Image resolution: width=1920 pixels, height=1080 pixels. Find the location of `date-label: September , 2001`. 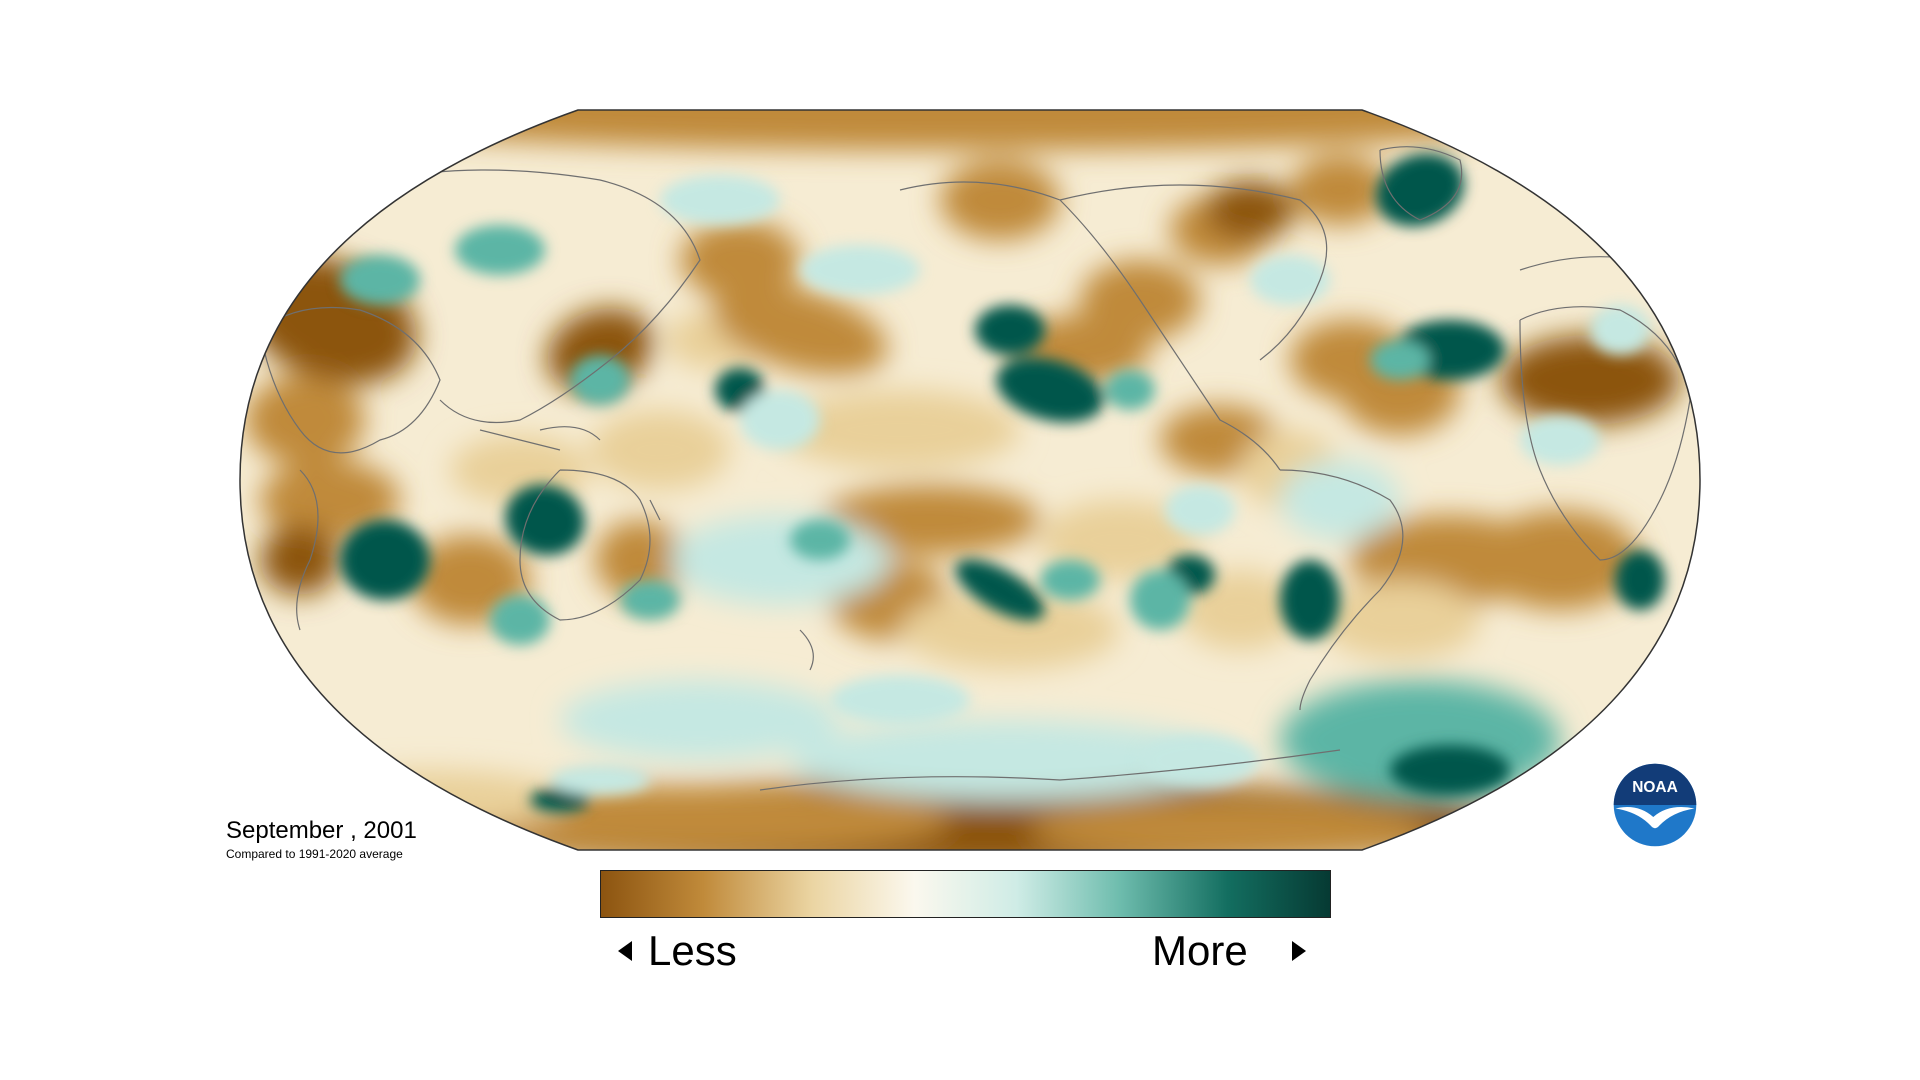

date-label: September , 2001 is located at coordinates (321, 830).